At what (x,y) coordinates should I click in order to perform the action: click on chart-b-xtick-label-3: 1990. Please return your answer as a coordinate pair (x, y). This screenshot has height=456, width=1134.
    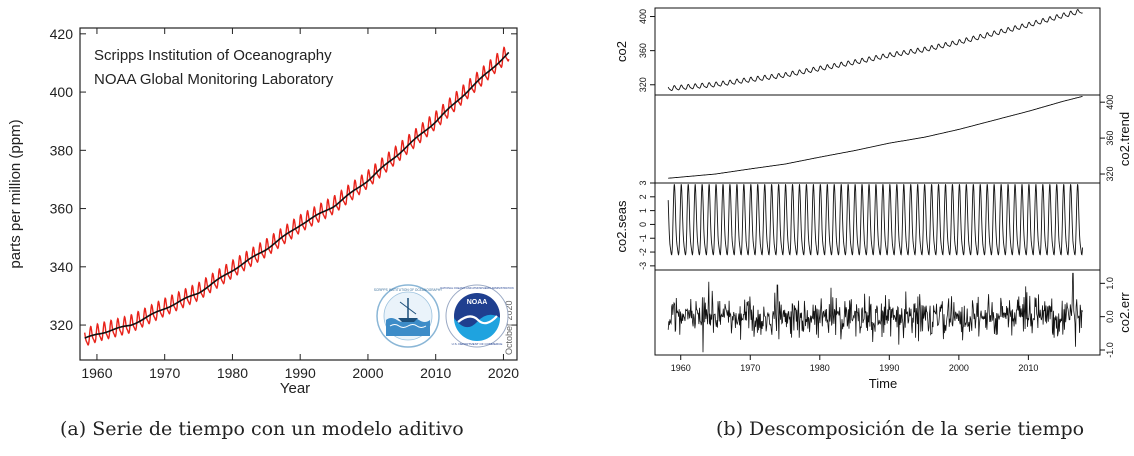
    Looking at the image, I should click on (889, 368).